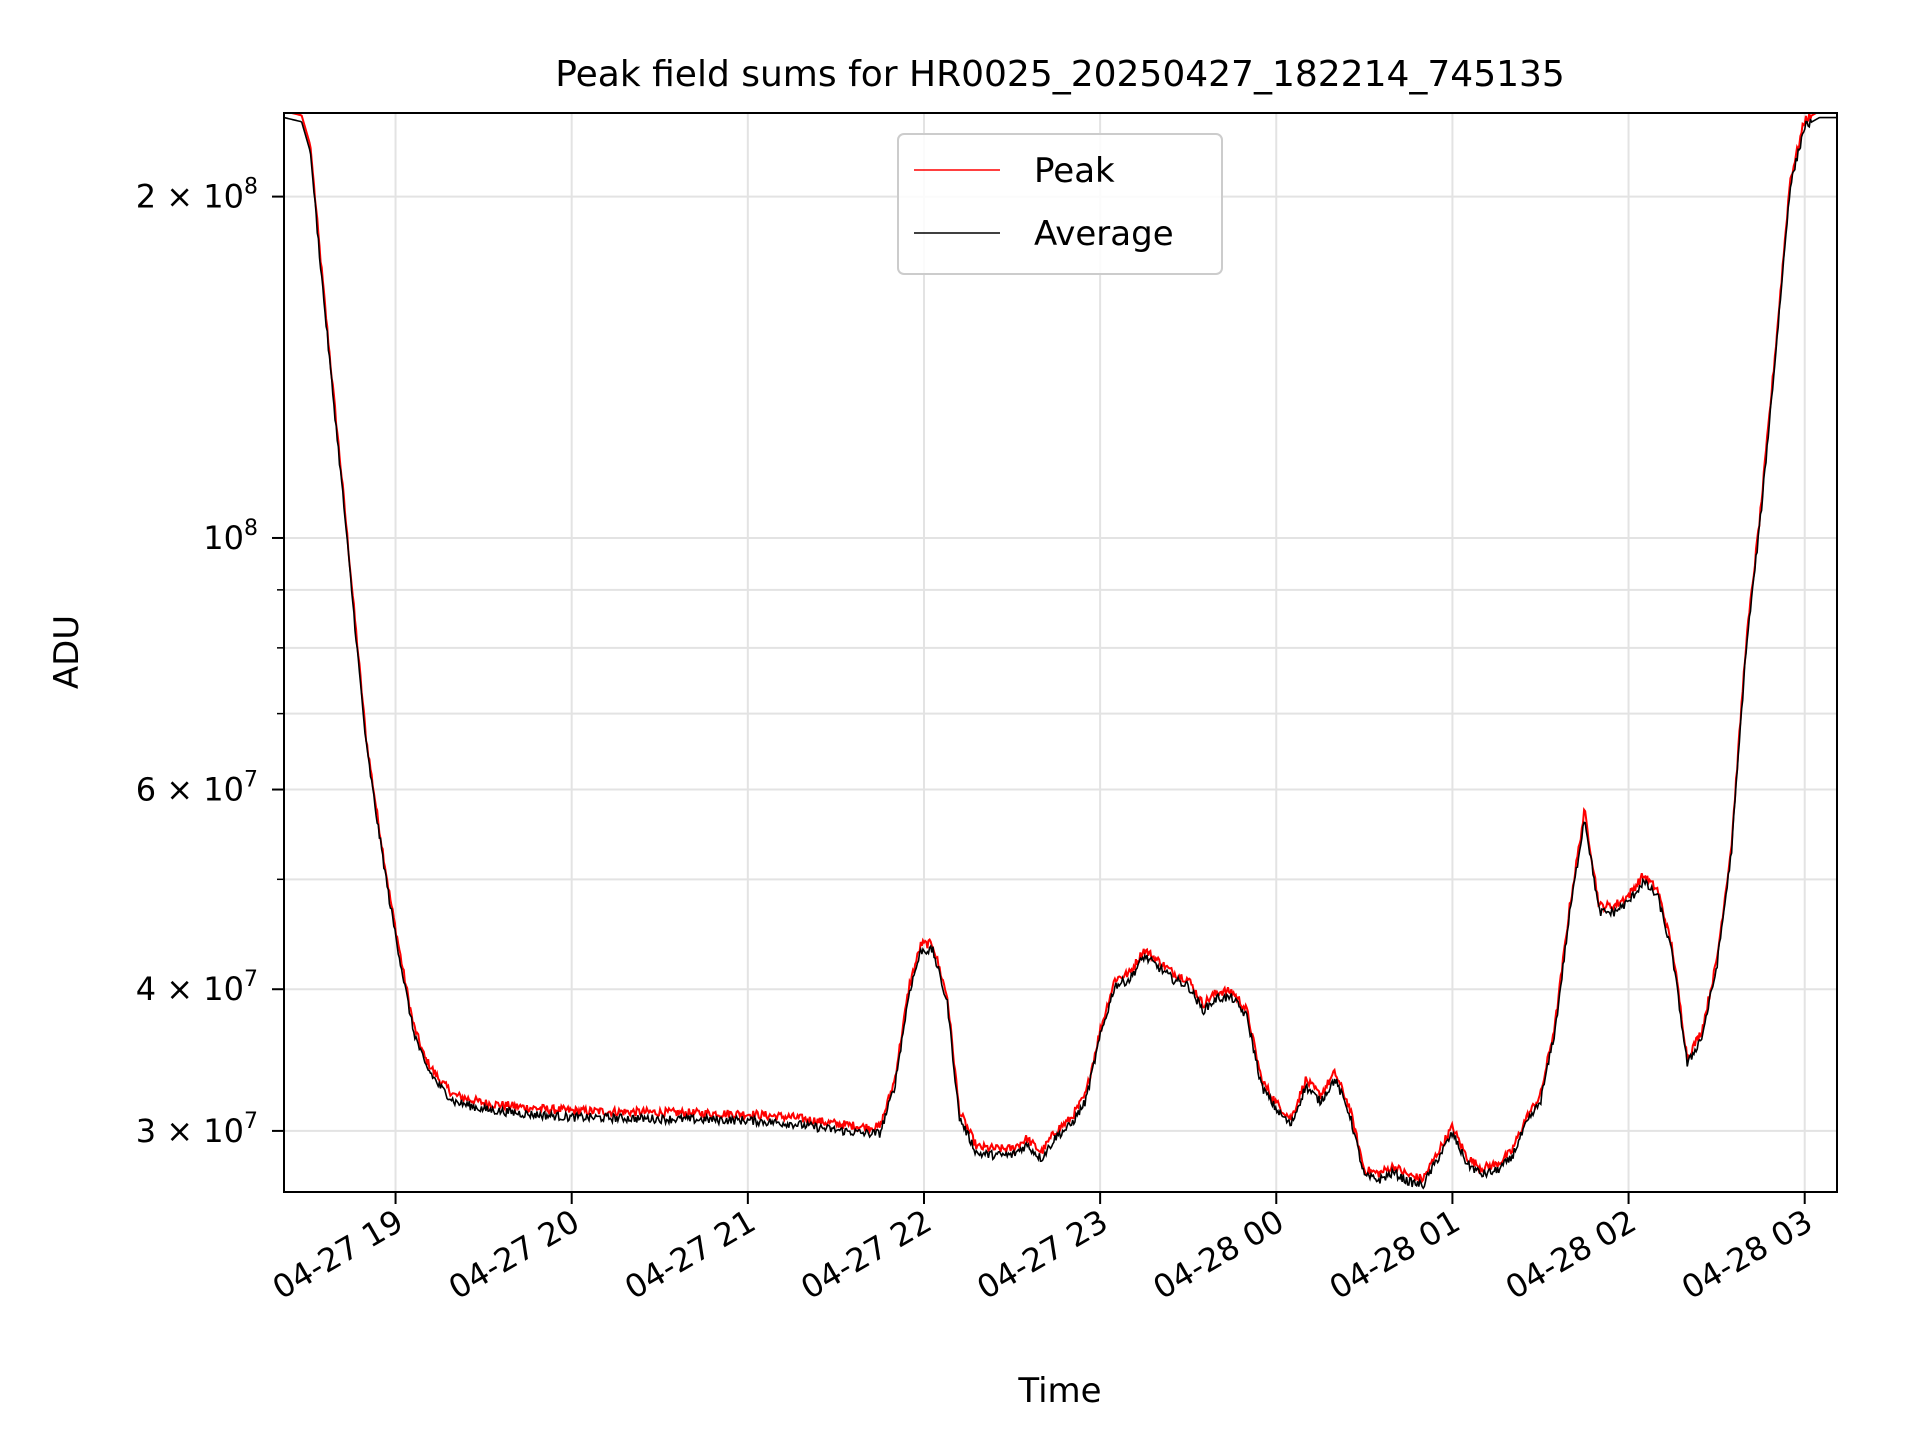 The height and width of the screenshot is (1440, 1920). I want to click on y-tick-label: 2 × 108, so click(197, 195).